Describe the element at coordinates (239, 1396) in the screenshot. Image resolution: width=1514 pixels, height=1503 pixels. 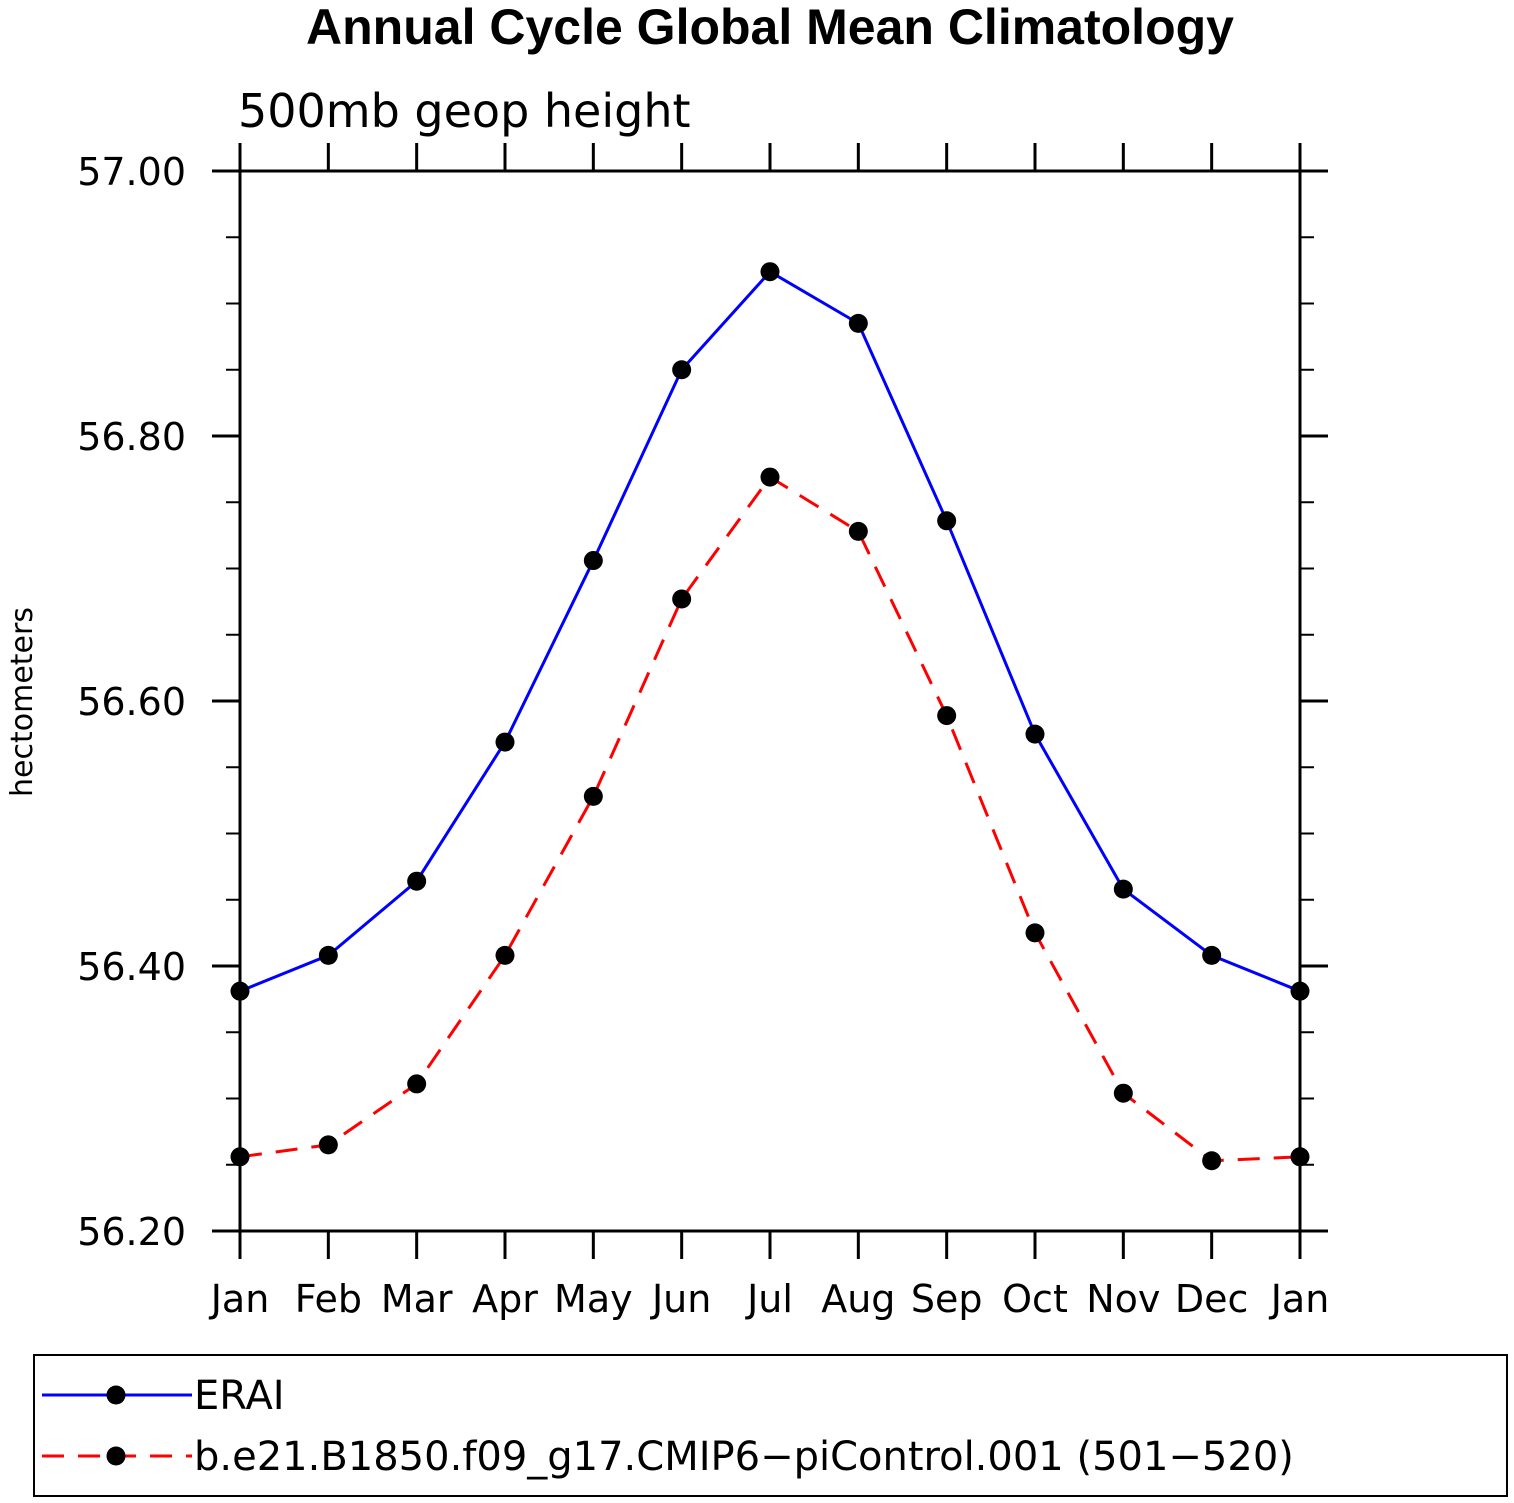
I see `legend-label-0: ERAI` at that location.